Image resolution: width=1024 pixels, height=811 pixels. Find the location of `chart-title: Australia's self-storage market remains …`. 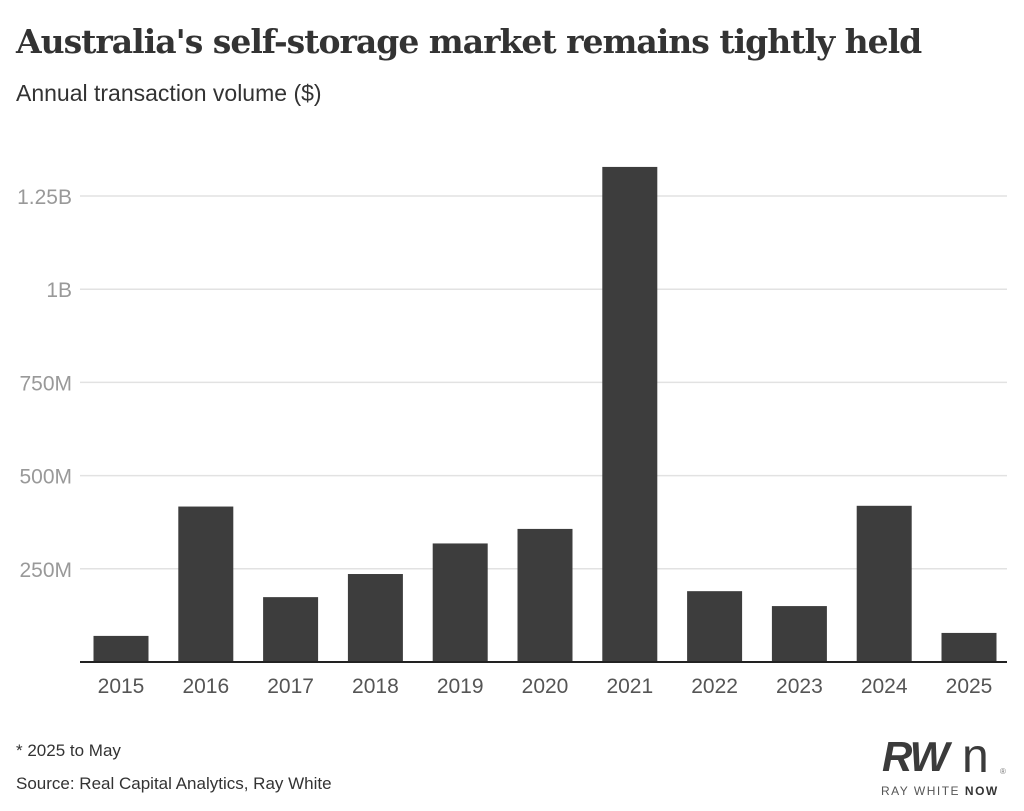

chart-title: Australia's self-storage market remains … is located at coordinates (469, 41).